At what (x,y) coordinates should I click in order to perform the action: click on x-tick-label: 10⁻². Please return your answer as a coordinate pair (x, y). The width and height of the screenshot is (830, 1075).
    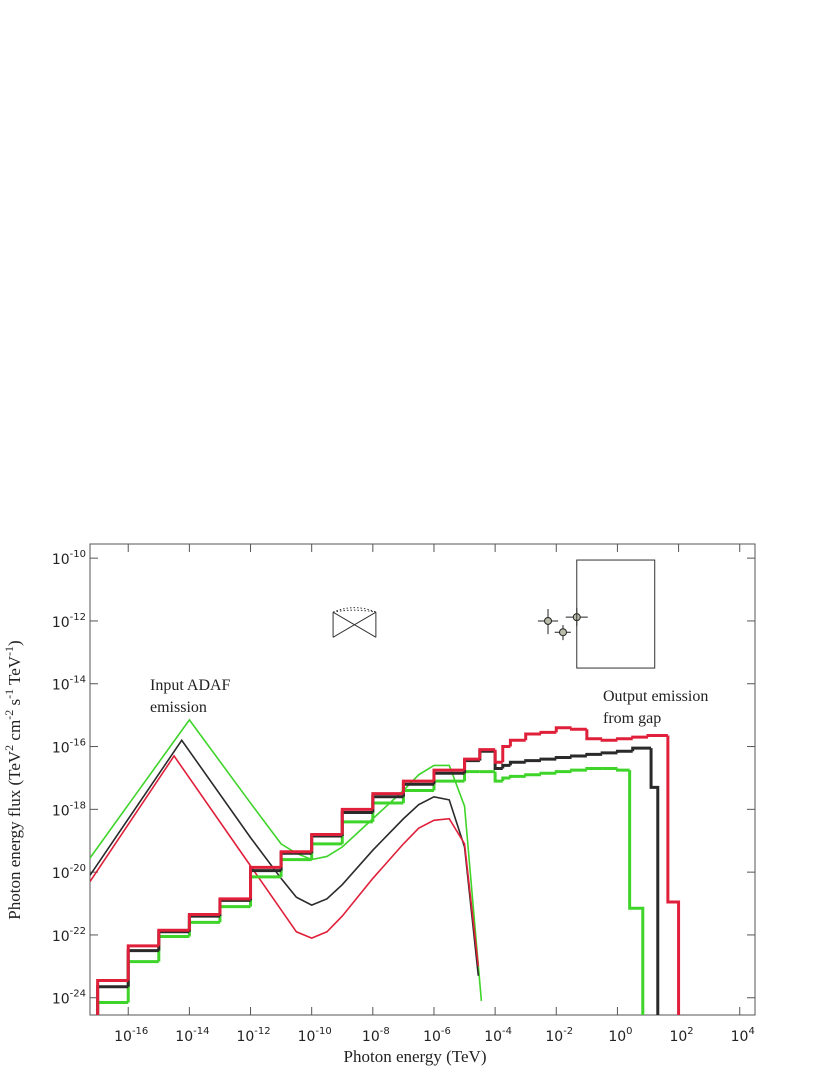
    Looking at the image, I should click on (559, 1035).